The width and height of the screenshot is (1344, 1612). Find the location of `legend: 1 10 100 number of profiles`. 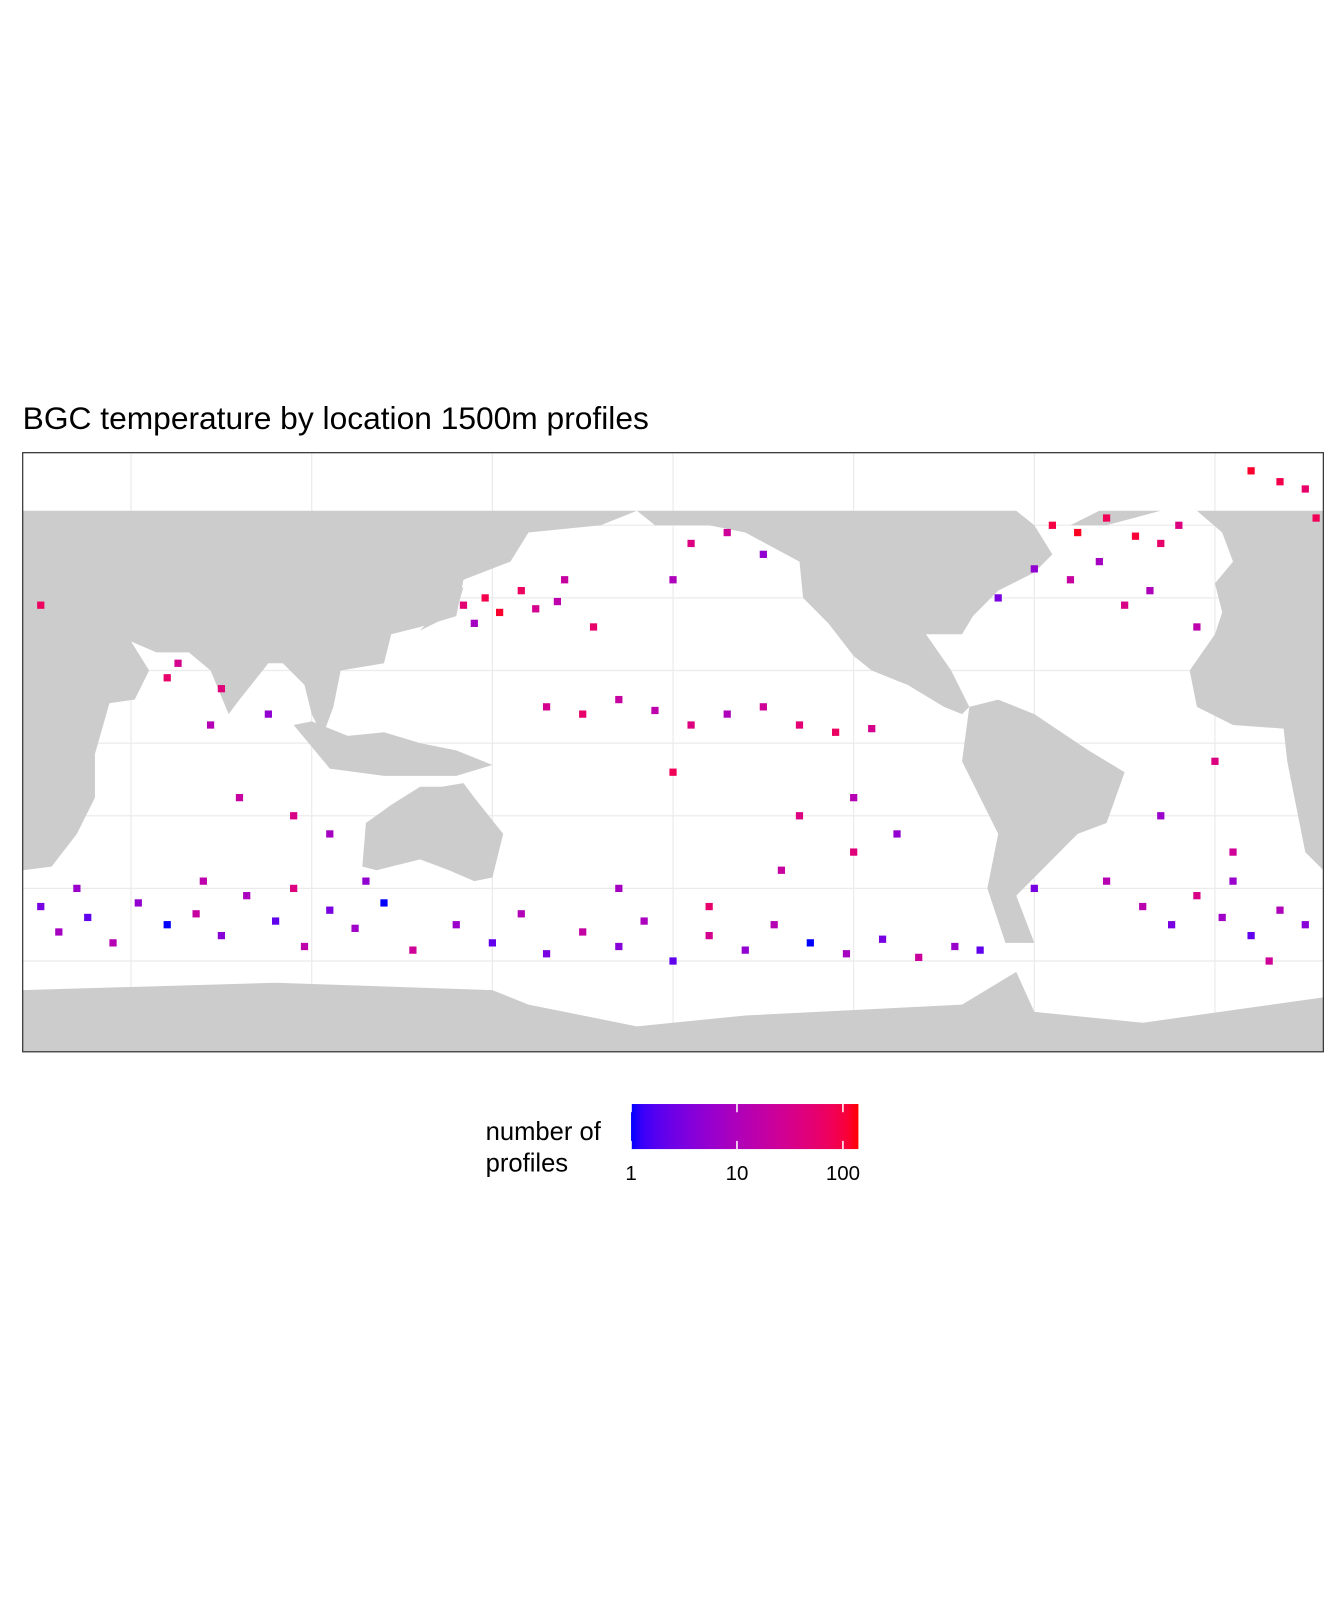

legend: 1 10 100 number of profiles is located at coordinates (673, 1144).